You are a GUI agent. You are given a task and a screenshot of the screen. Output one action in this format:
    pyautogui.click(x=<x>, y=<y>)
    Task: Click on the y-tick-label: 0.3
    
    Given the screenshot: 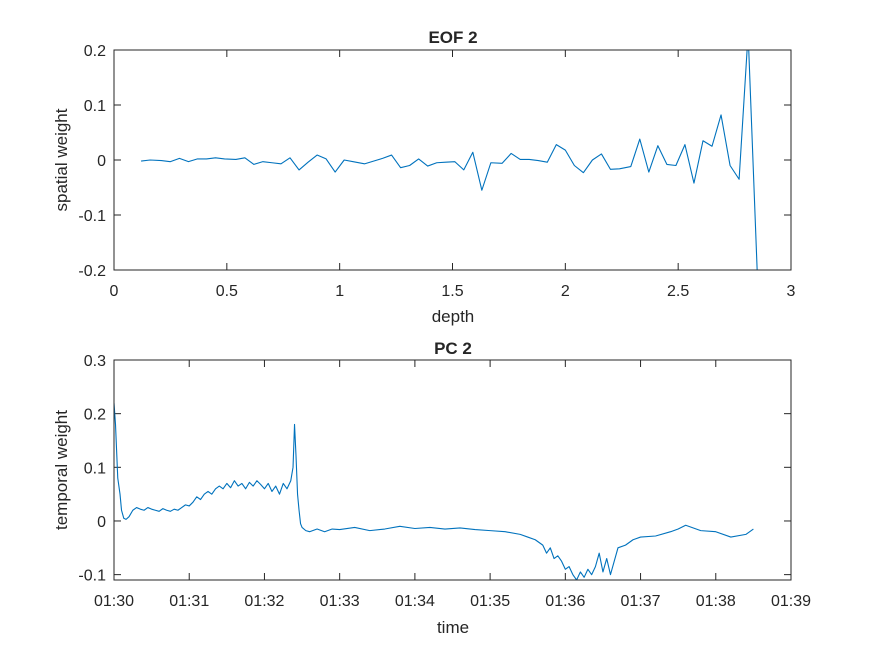 What is the action you would take?
    pyautogui.click(x=95, y=361)
    